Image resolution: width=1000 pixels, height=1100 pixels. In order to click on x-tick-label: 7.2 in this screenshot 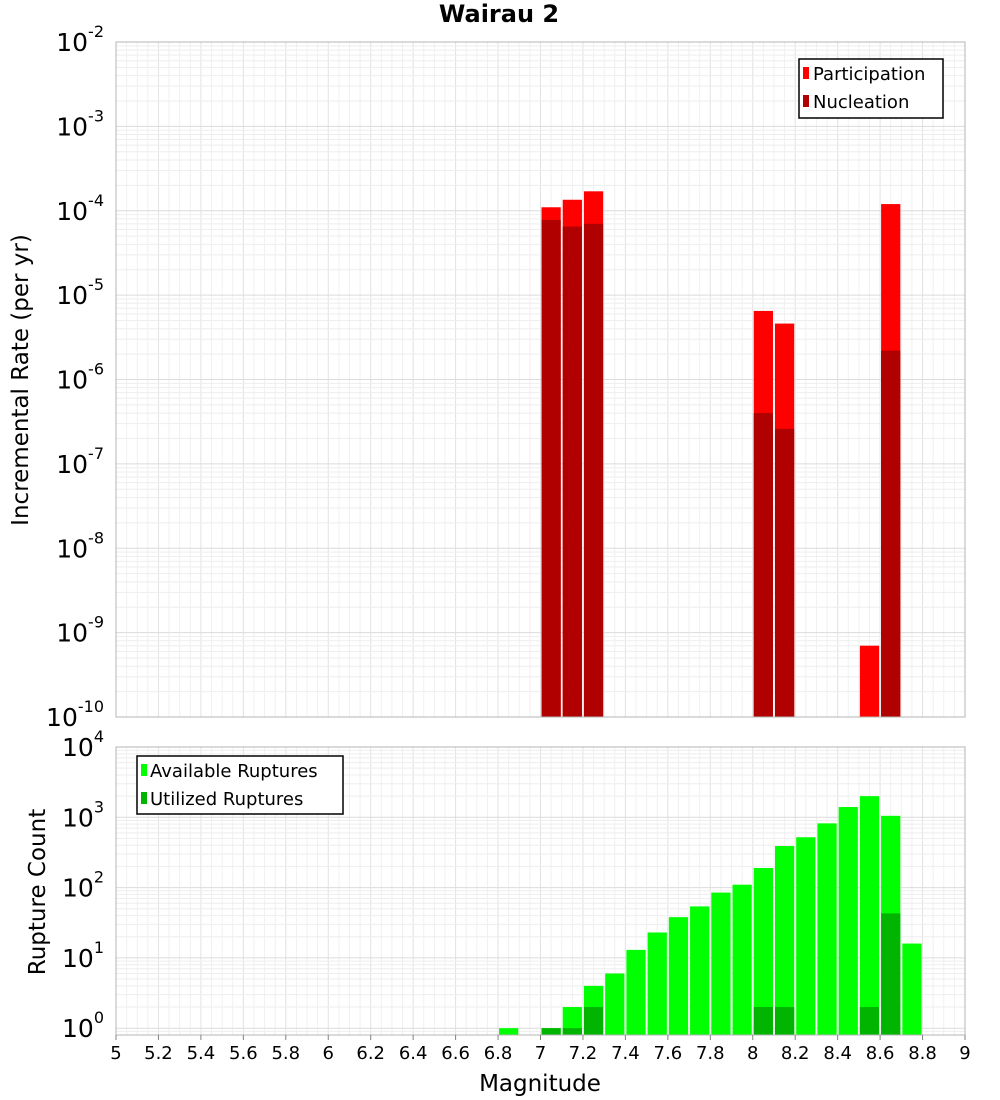, I will do `click(583, 1053)`.